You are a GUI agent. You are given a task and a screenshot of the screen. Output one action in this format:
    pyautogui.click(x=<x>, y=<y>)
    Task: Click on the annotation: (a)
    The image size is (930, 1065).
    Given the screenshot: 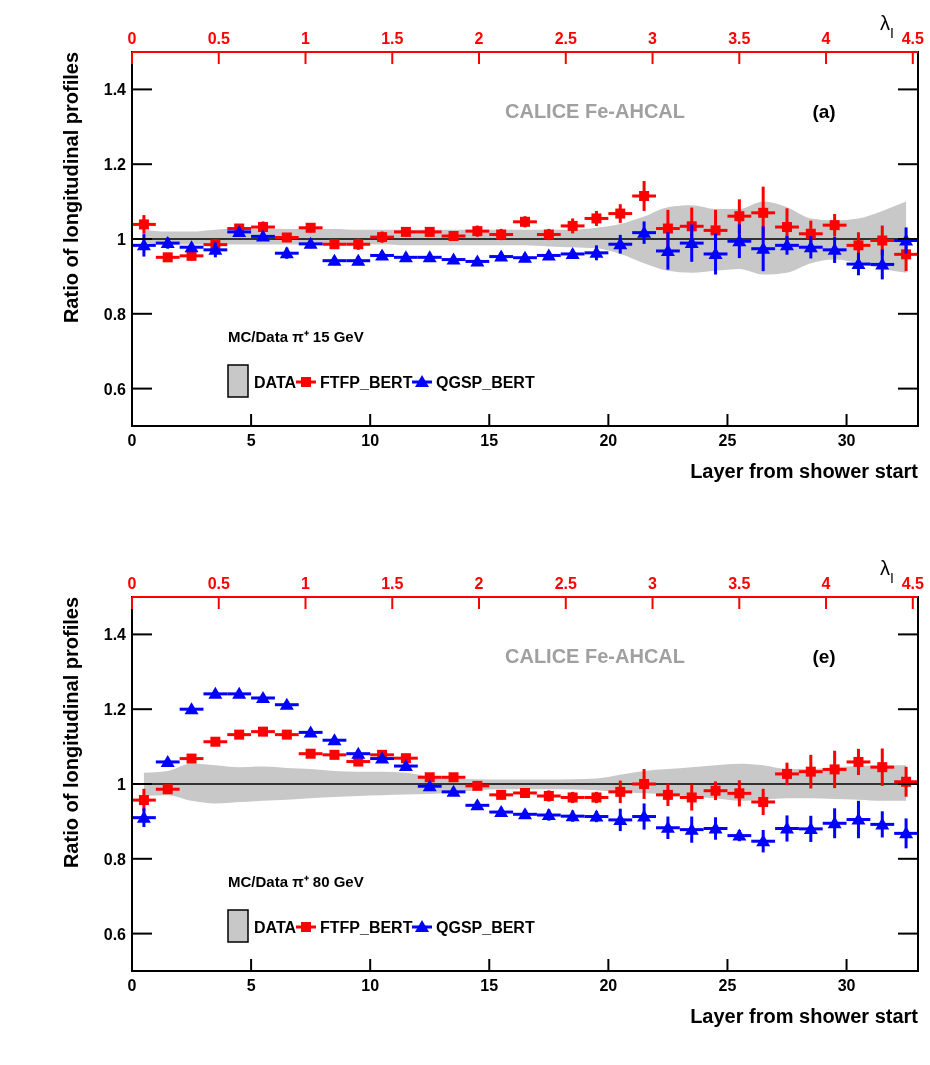 What is the action you would take?
    pyautogui.click(x=824, y=111)
    